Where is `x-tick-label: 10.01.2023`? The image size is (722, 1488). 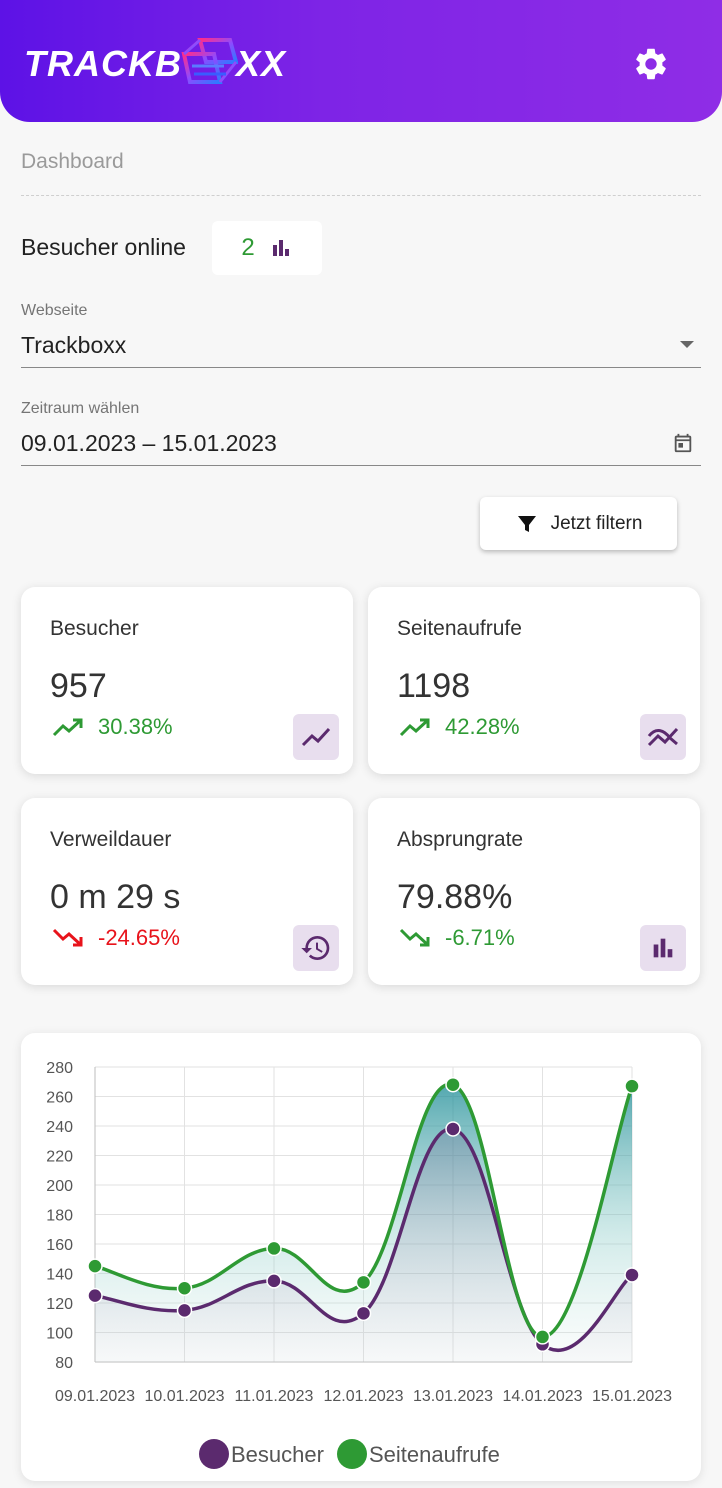
x-tick-label: 10.01.2023 is located at coordinates (184, 1396).